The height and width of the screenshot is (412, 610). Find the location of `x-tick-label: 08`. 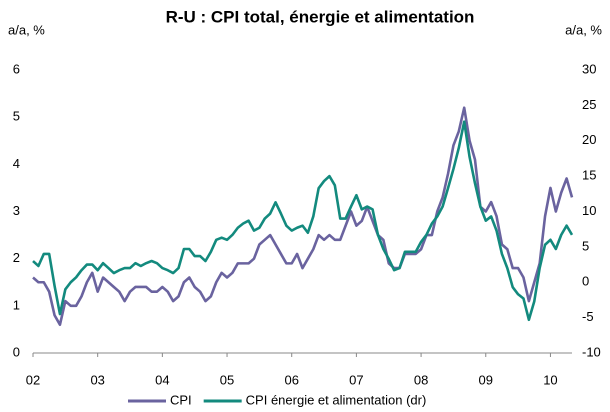

x-tick-label: 08 is located at coordinates (421, 379).